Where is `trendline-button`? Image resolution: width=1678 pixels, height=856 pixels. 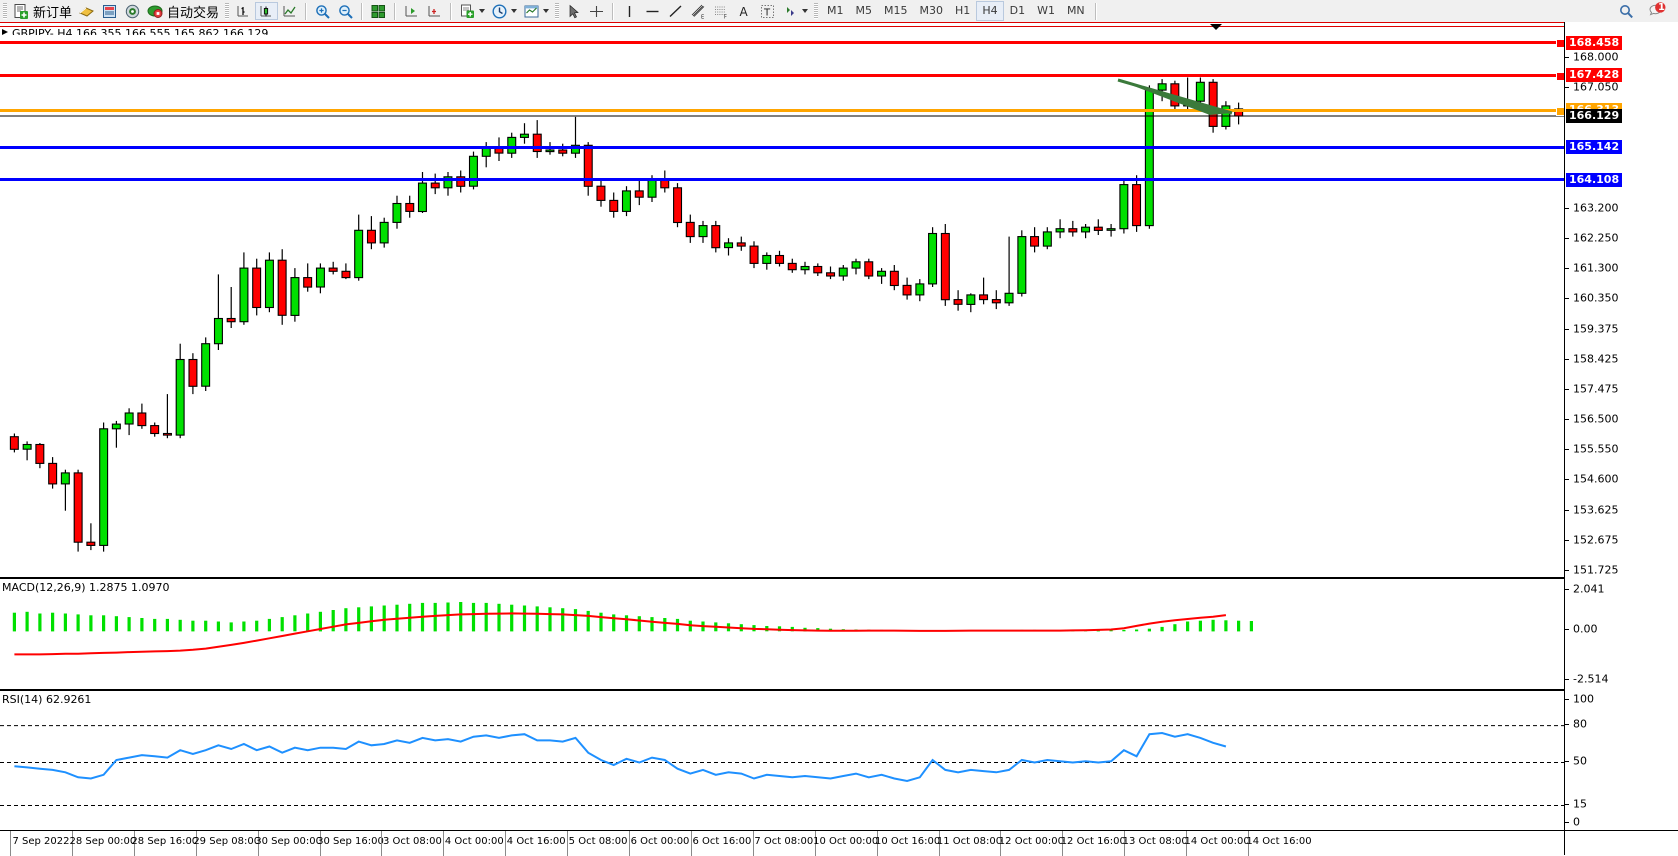 trendline-button is located at coordinates (675, 11).